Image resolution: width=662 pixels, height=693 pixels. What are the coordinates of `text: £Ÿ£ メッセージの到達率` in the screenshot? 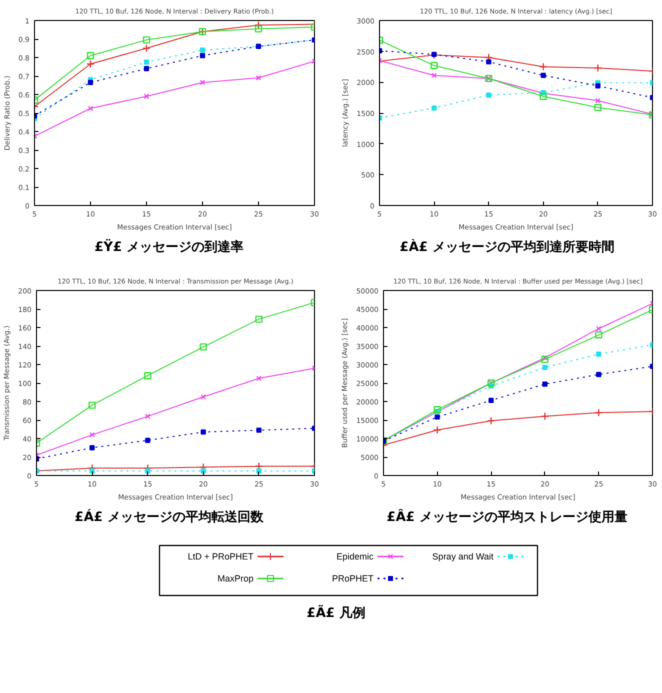 It's located at (169, 248).